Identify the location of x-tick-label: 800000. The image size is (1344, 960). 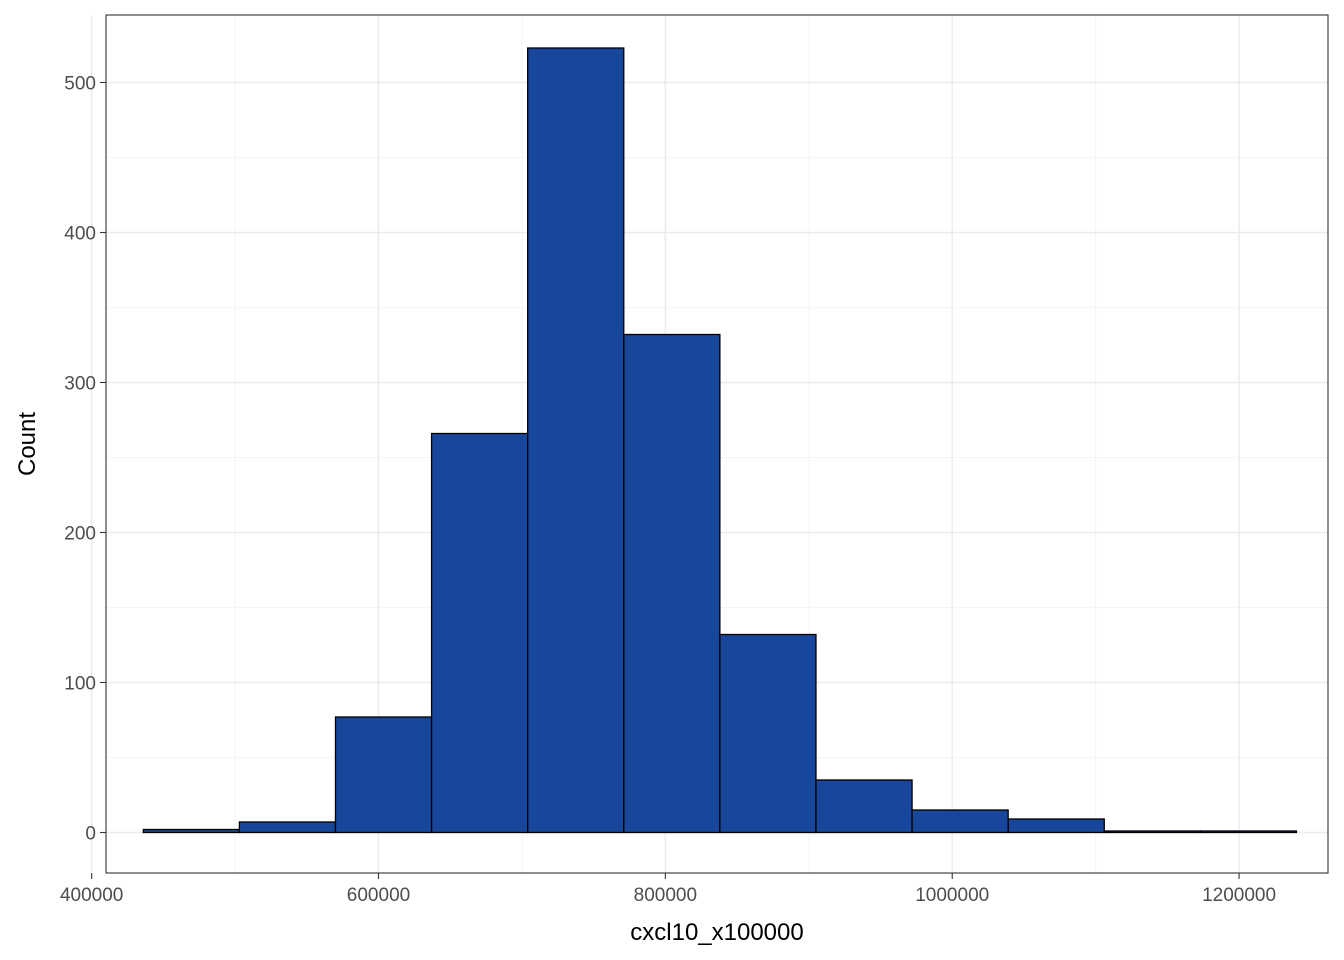
(665, 895).